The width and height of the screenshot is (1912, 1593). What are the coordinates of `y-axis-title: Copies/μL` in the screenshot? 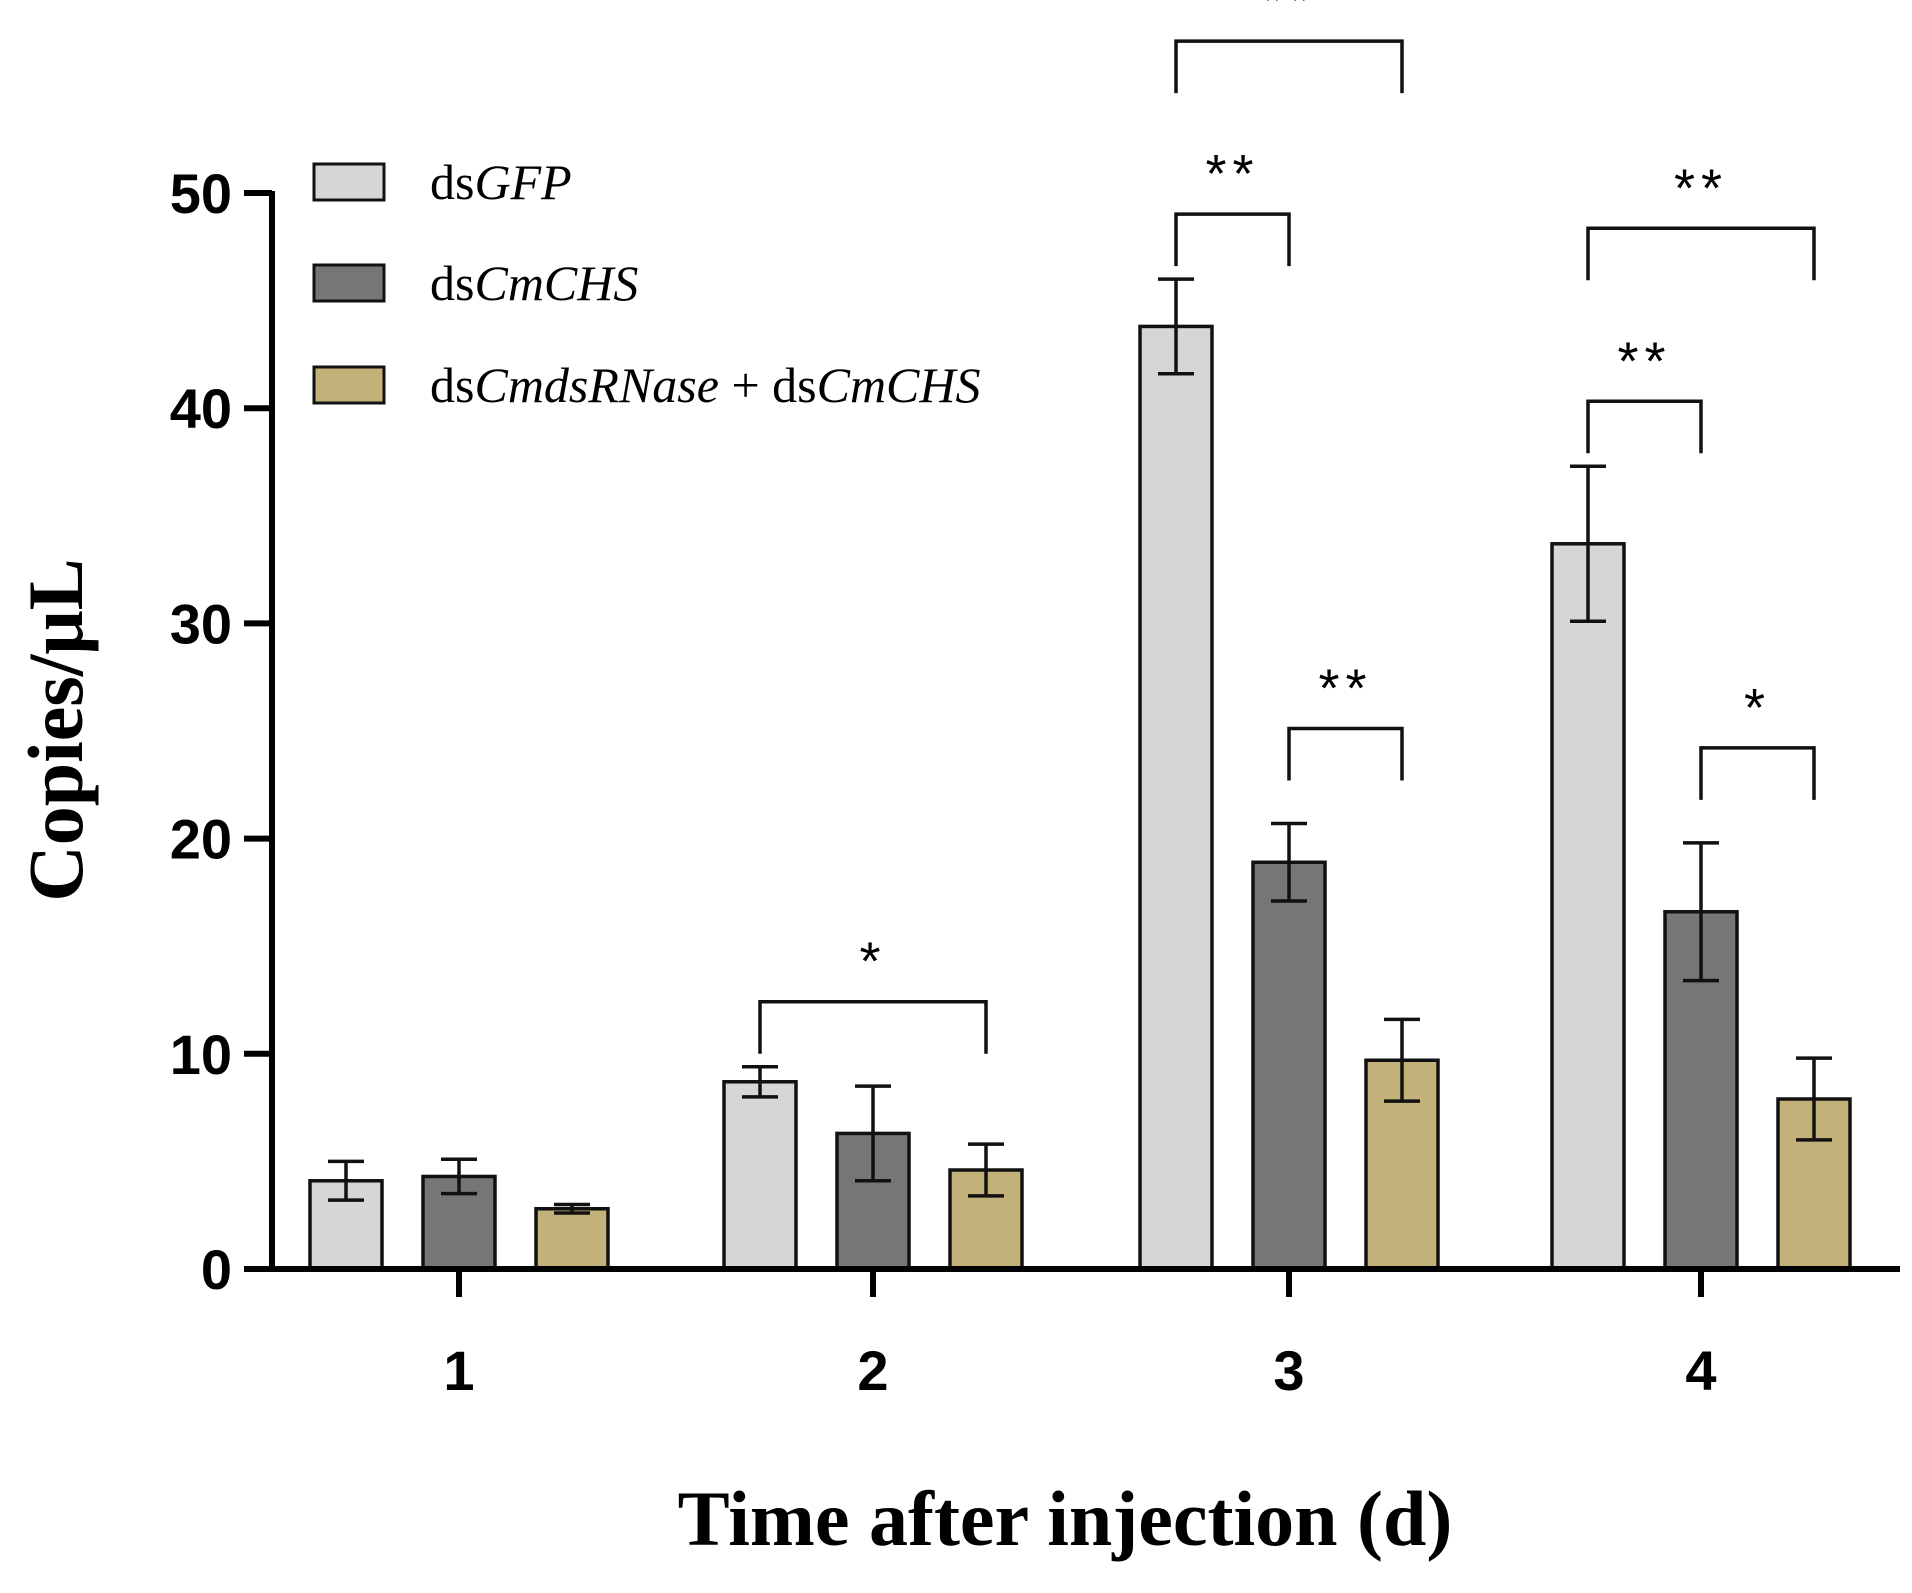 It's located at (55, 729).